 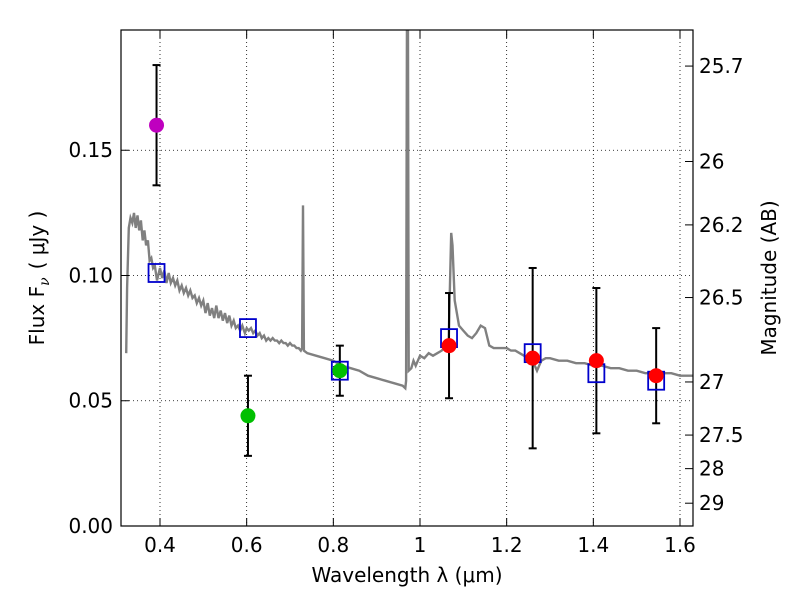 I want to click on right-tick-label: 26.5, so click(x=721, y=298).